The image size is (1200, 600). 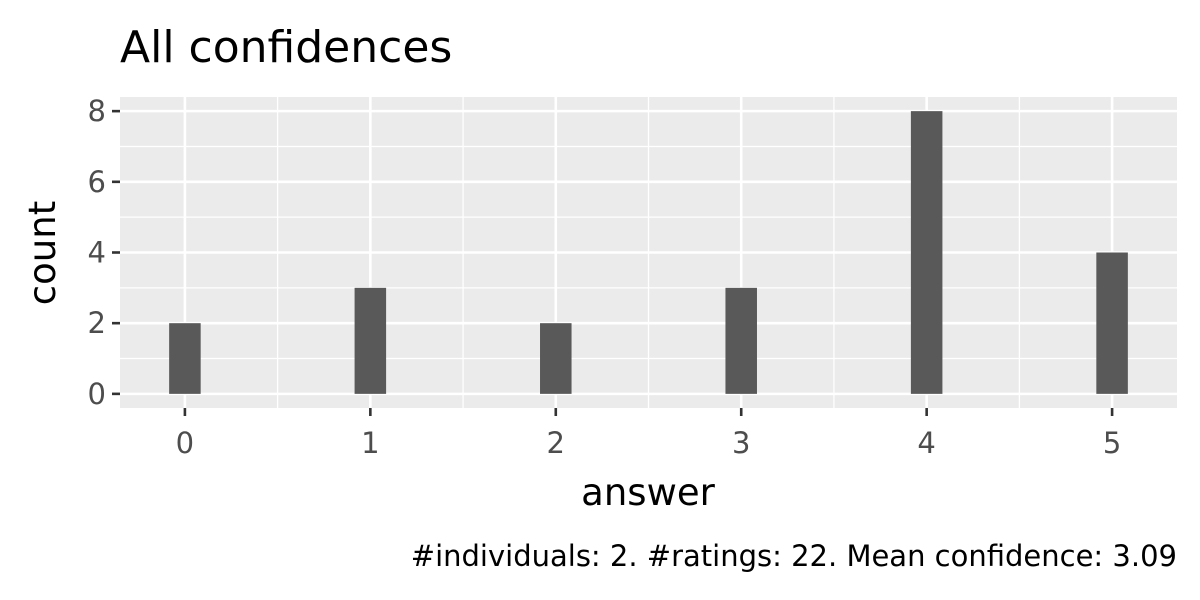 What do you see at coordinates (370, 443) in the screenshot?
I see `x-tick-label: 1` at bounding box center [370, 443].